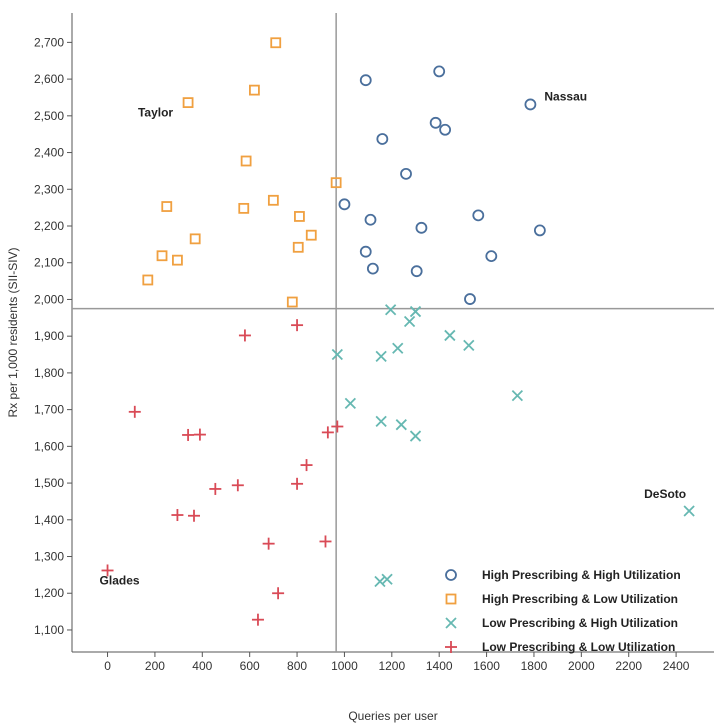 The height and width of the screenshot is (723, 715). Describe the element at coordinates (486, 666) in the screenshot. I see `x-tick-label: 1600` at that location.